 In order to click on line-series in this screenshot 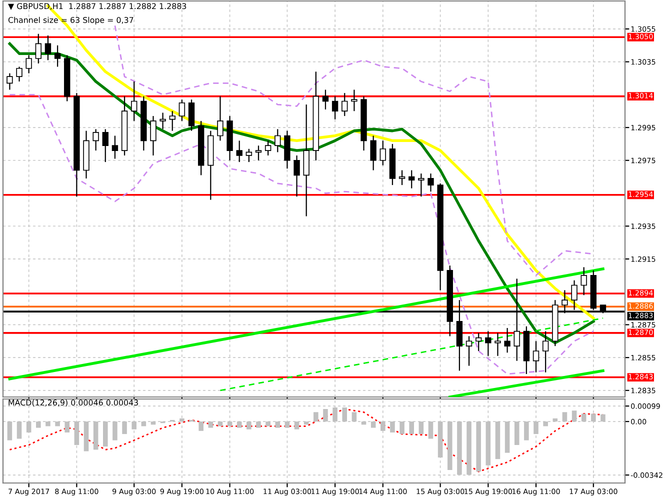, I will do `click(306, 440)`.